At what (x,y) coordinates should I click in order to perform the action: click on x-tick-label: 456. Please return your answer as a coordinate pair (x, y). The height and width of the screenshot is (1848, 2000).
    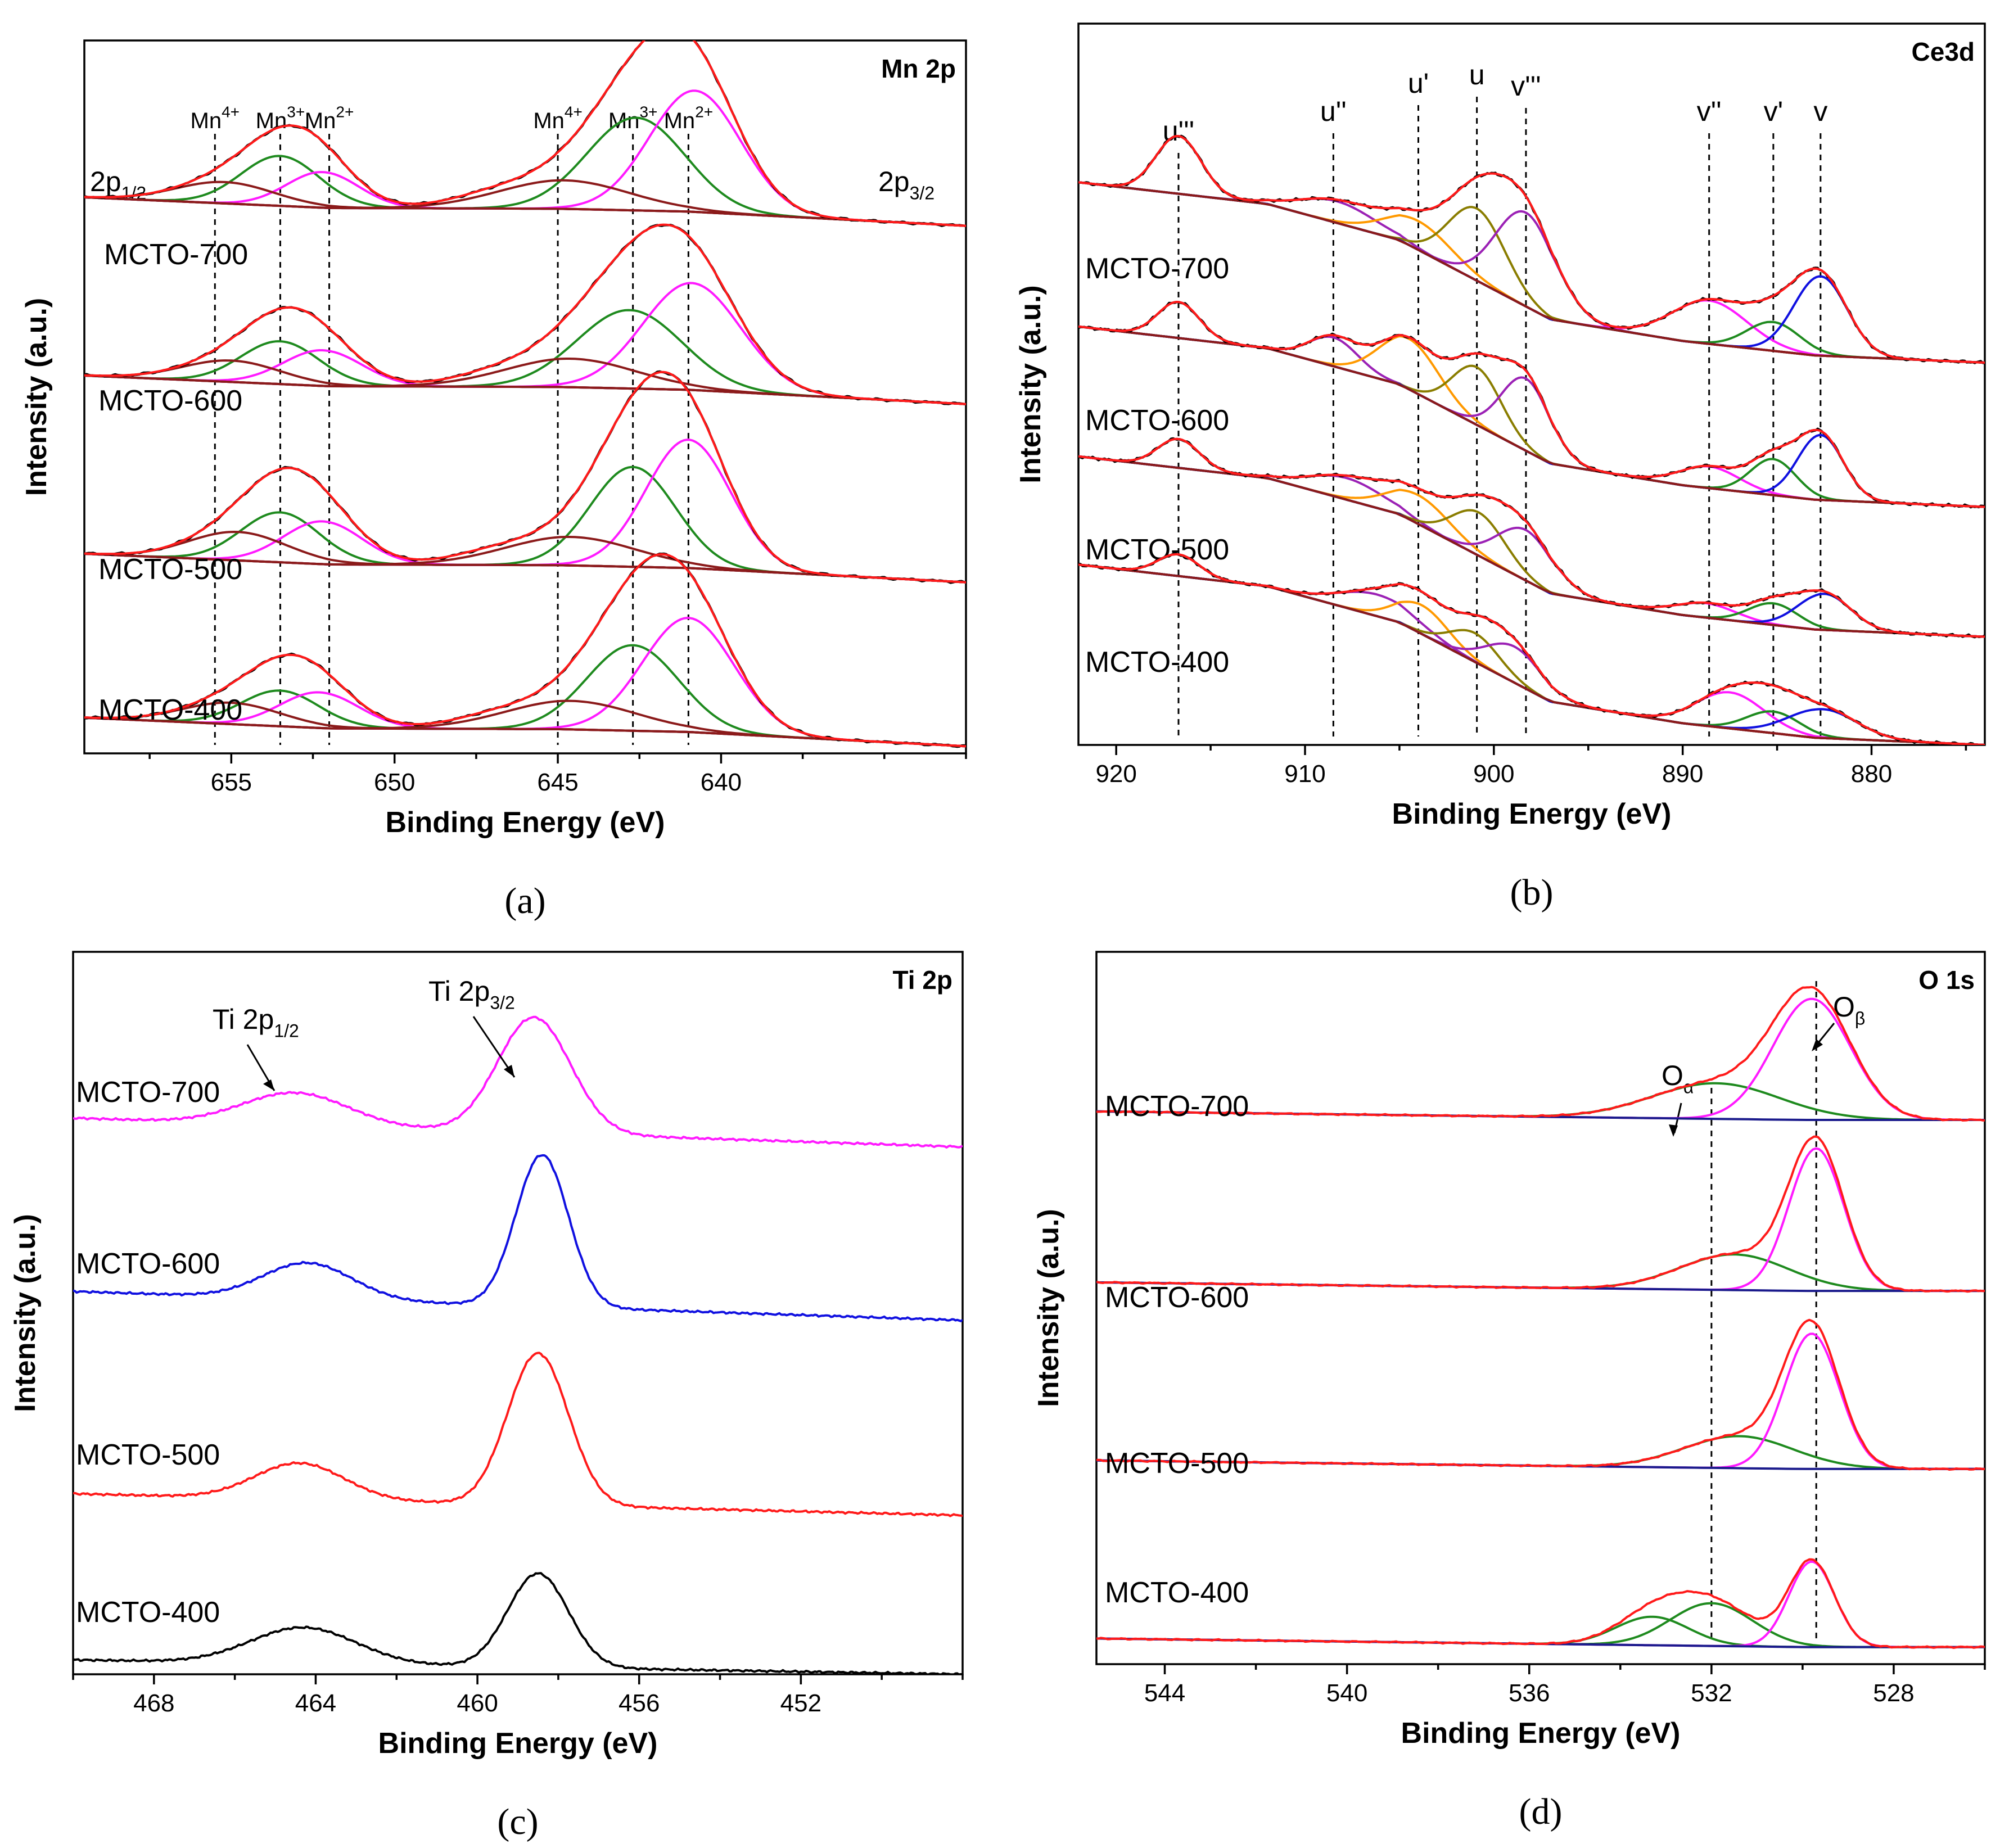
    Looking at the image, I should click on (639, 1703).